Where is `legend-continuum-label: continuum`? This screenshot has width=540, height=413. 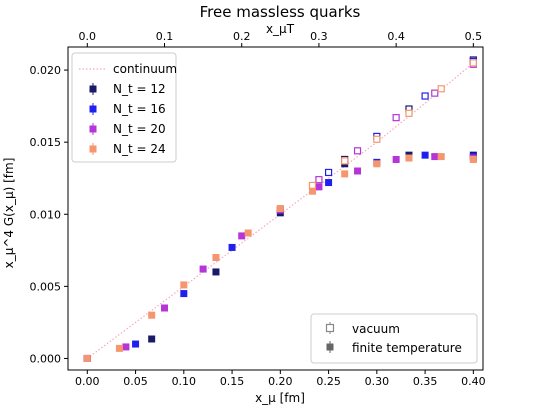
legend-continuum-label: continuum is located at coordinates (145, 69).